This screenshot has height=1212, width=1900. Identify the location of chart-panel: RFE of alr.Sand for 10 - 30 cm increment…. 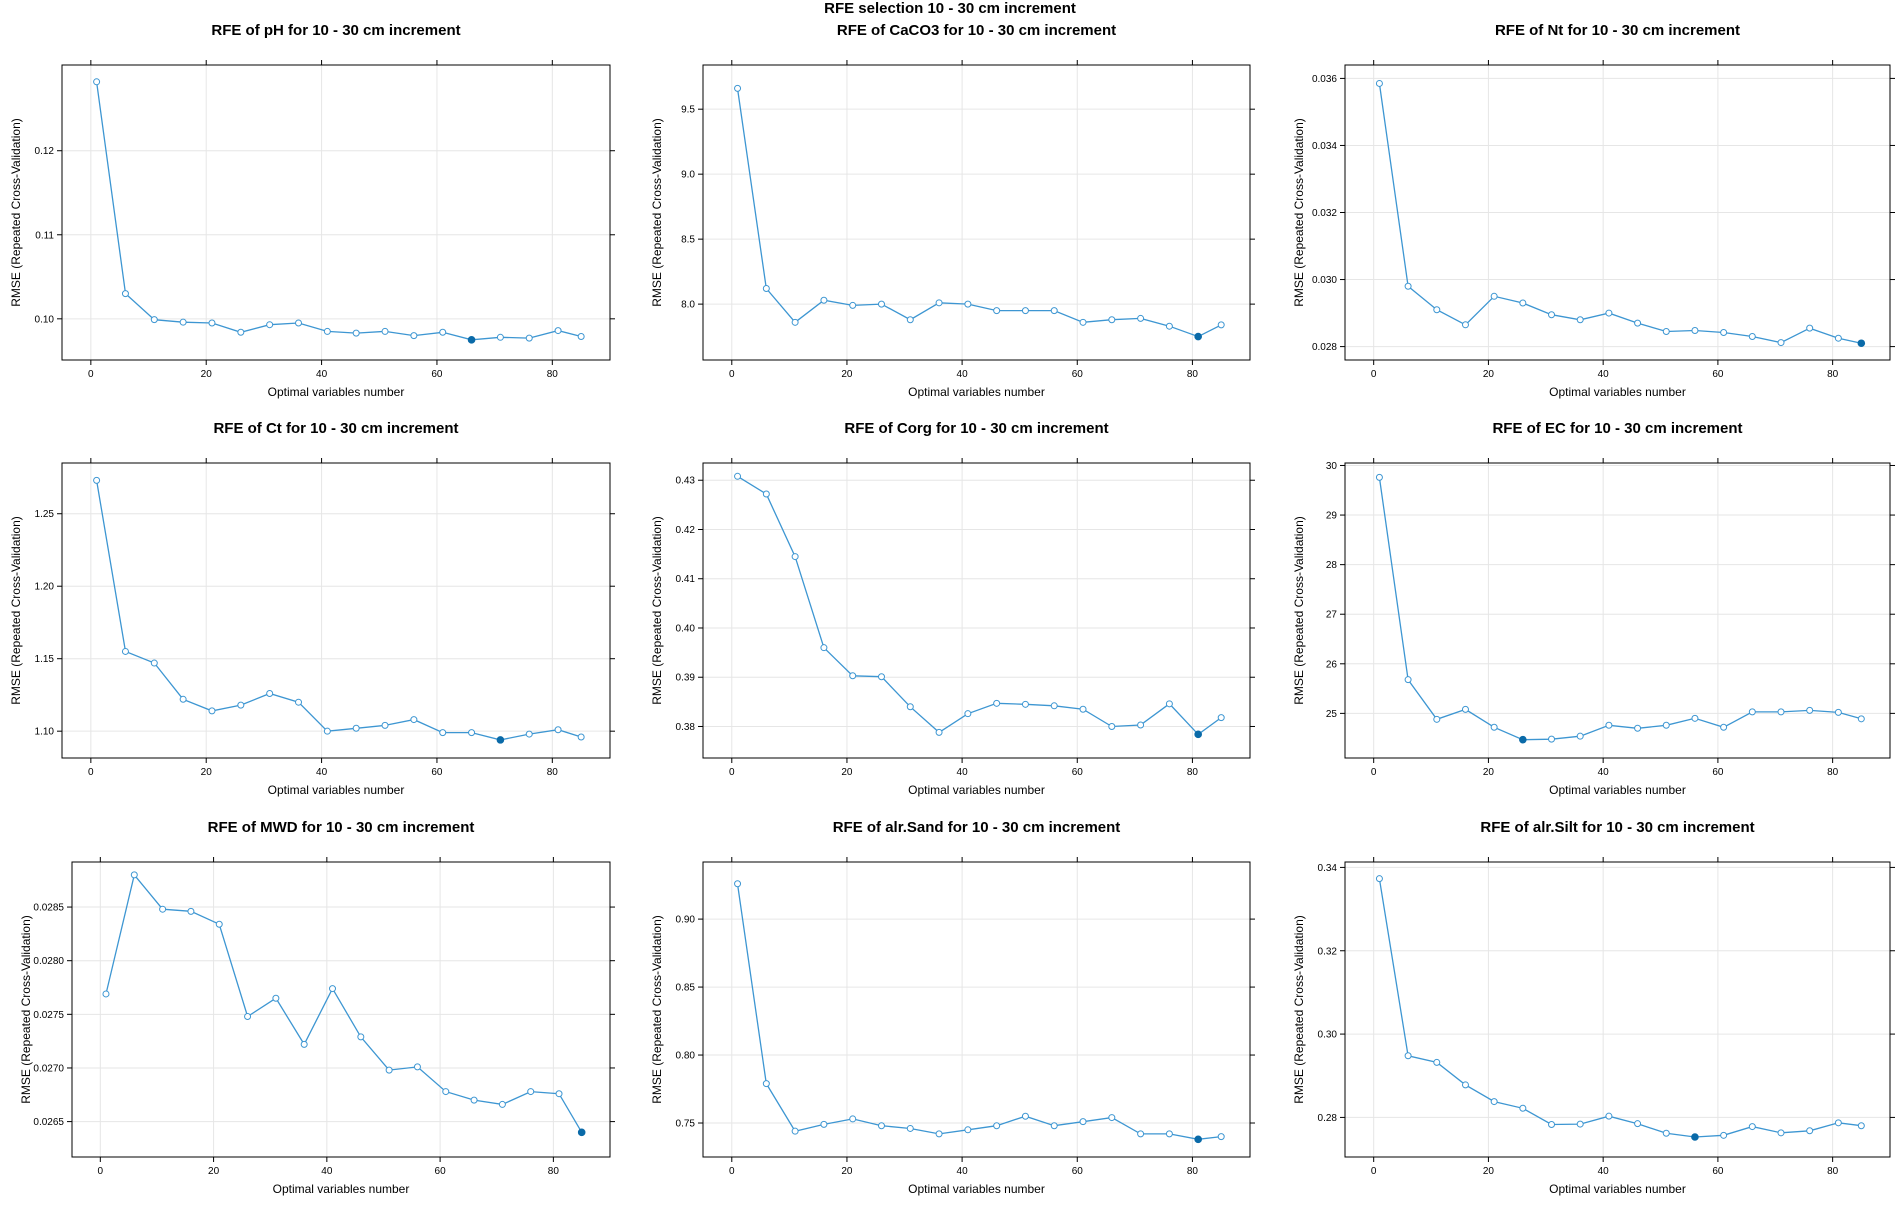
(953, 1012).